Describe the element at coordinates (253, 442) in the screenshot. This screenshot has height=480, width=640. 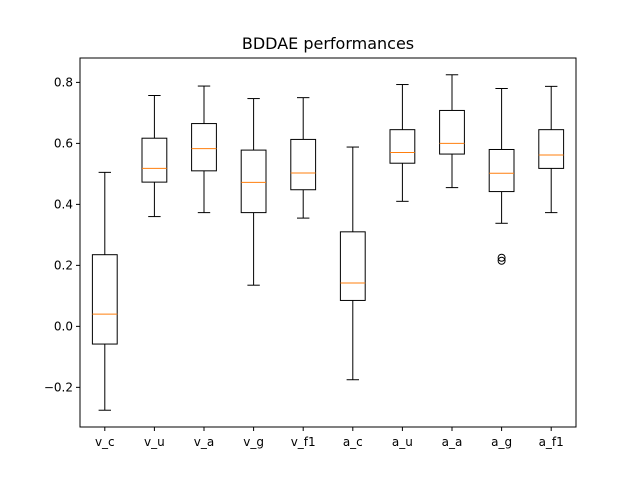
I see `x-tick-label: v_g` at that location.